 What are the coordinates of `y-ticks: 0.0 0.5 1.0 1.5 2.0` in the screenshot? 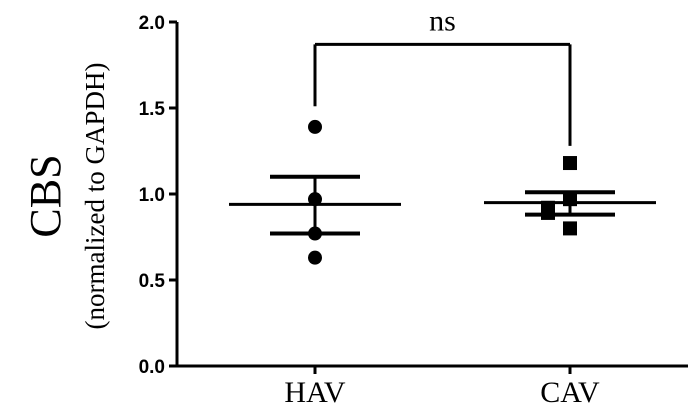 It's located at (158, 195).